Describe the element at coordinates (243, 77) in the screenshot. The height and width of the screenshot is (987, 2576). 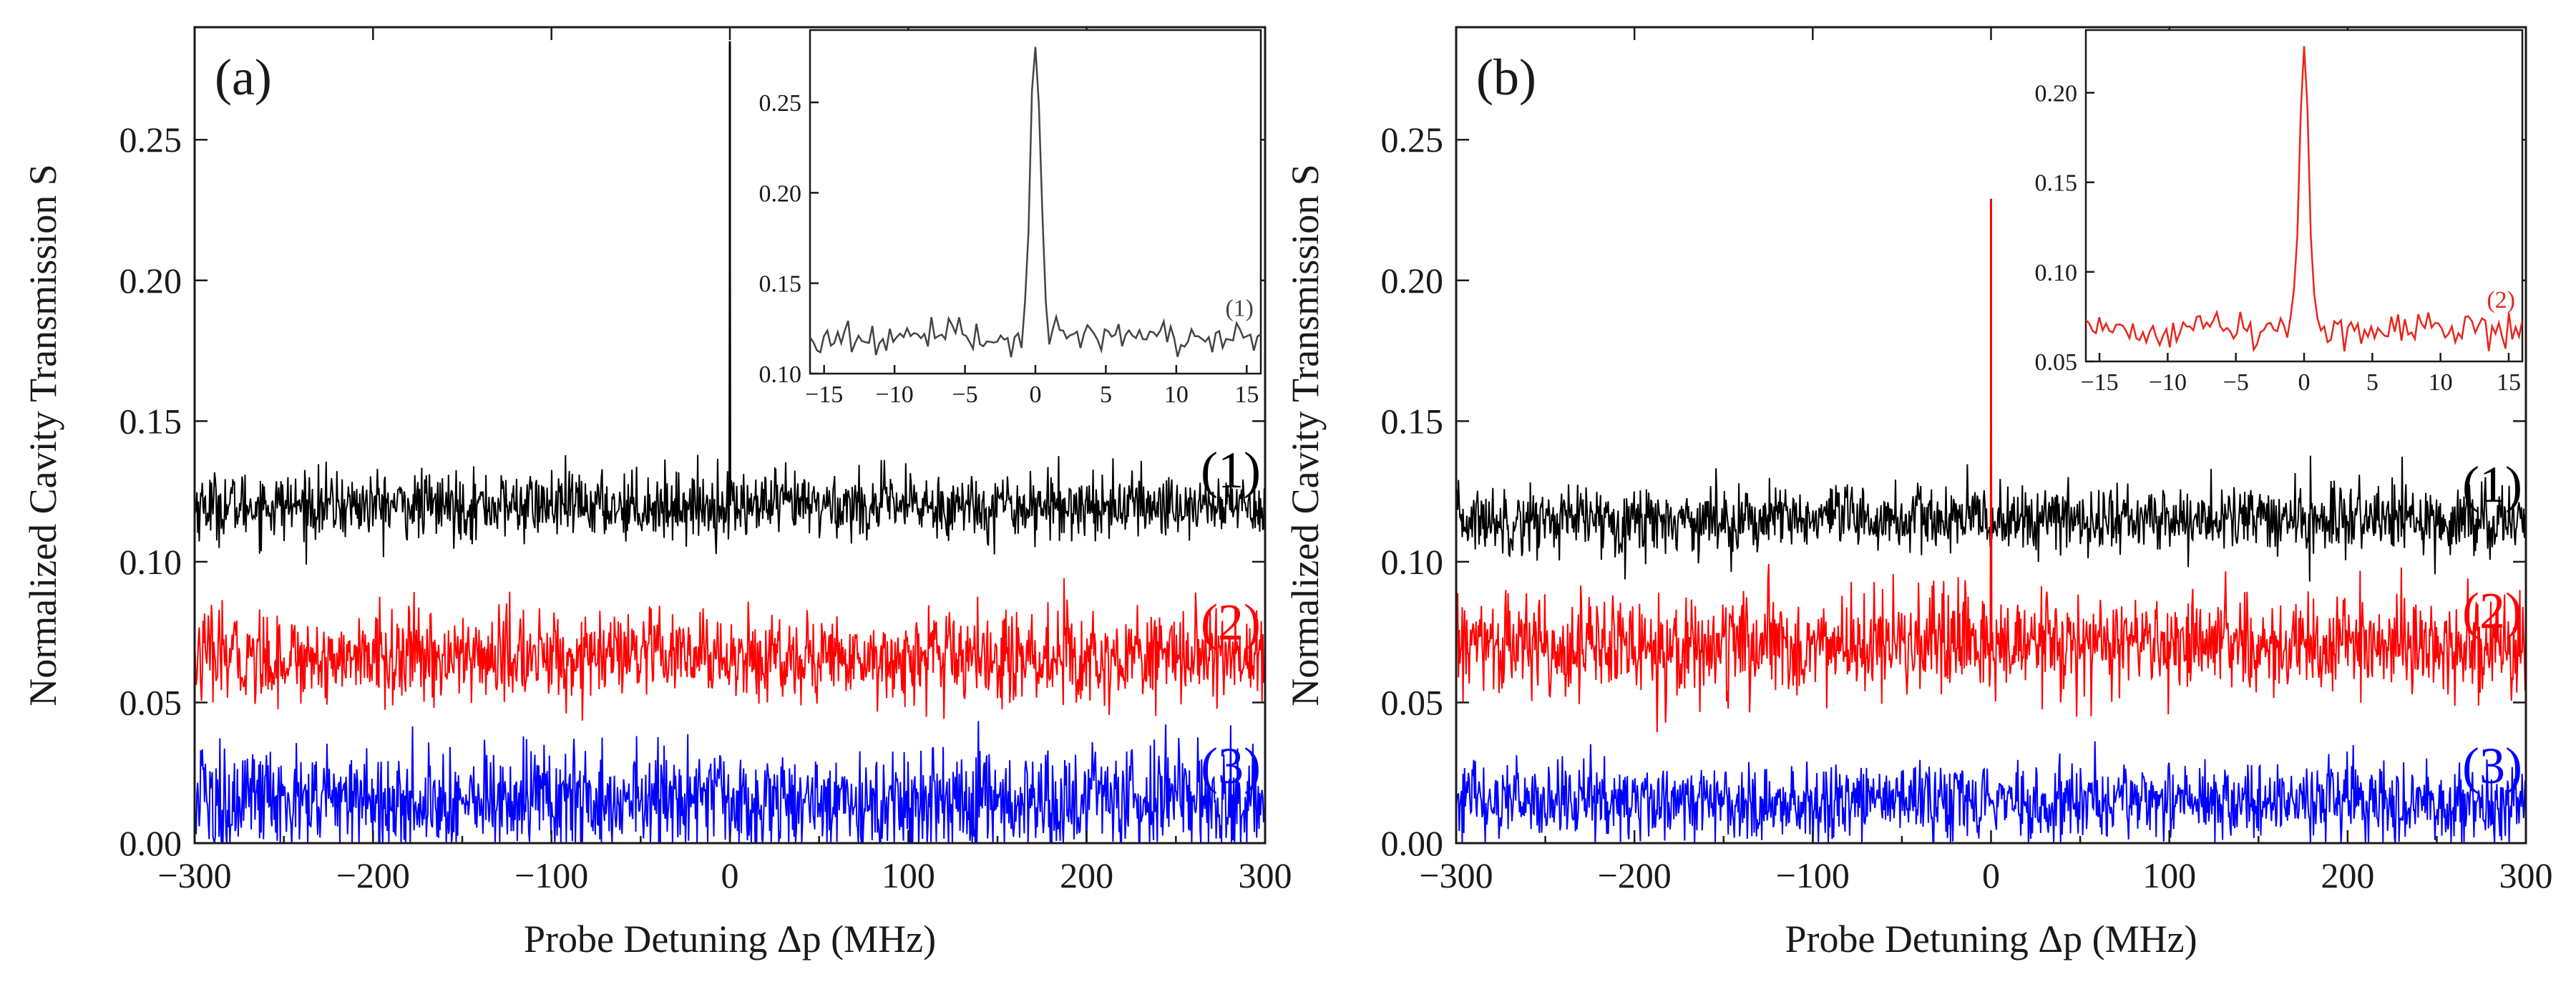
I see `panel-label: (a)` at that location.